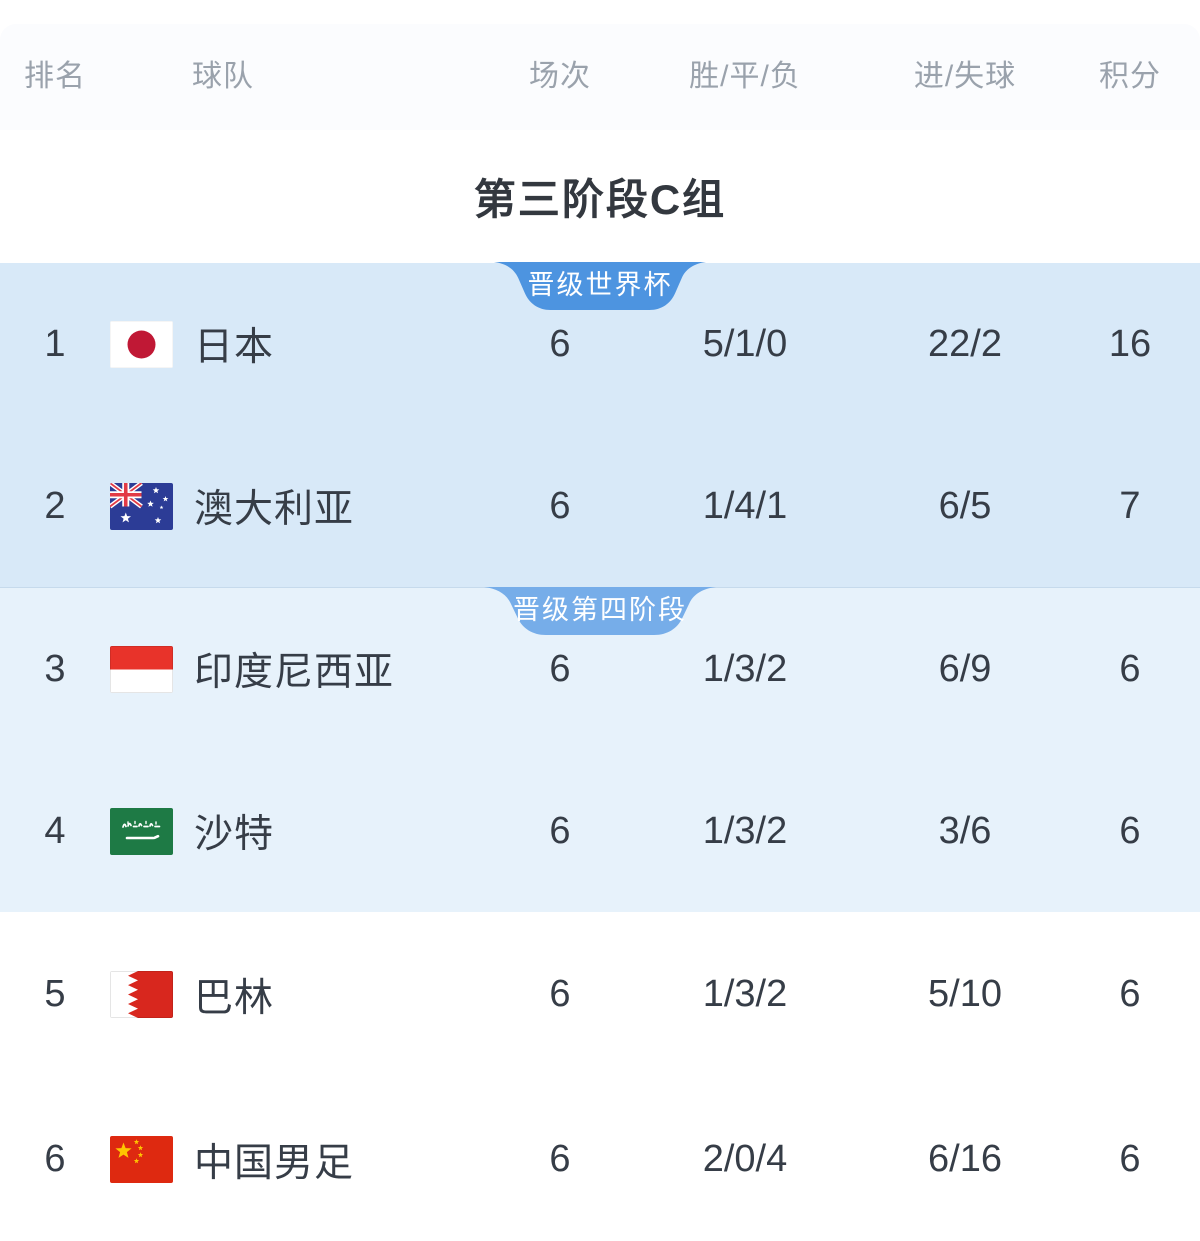  I want to click on team-name: 沙特, so click(234, 834).